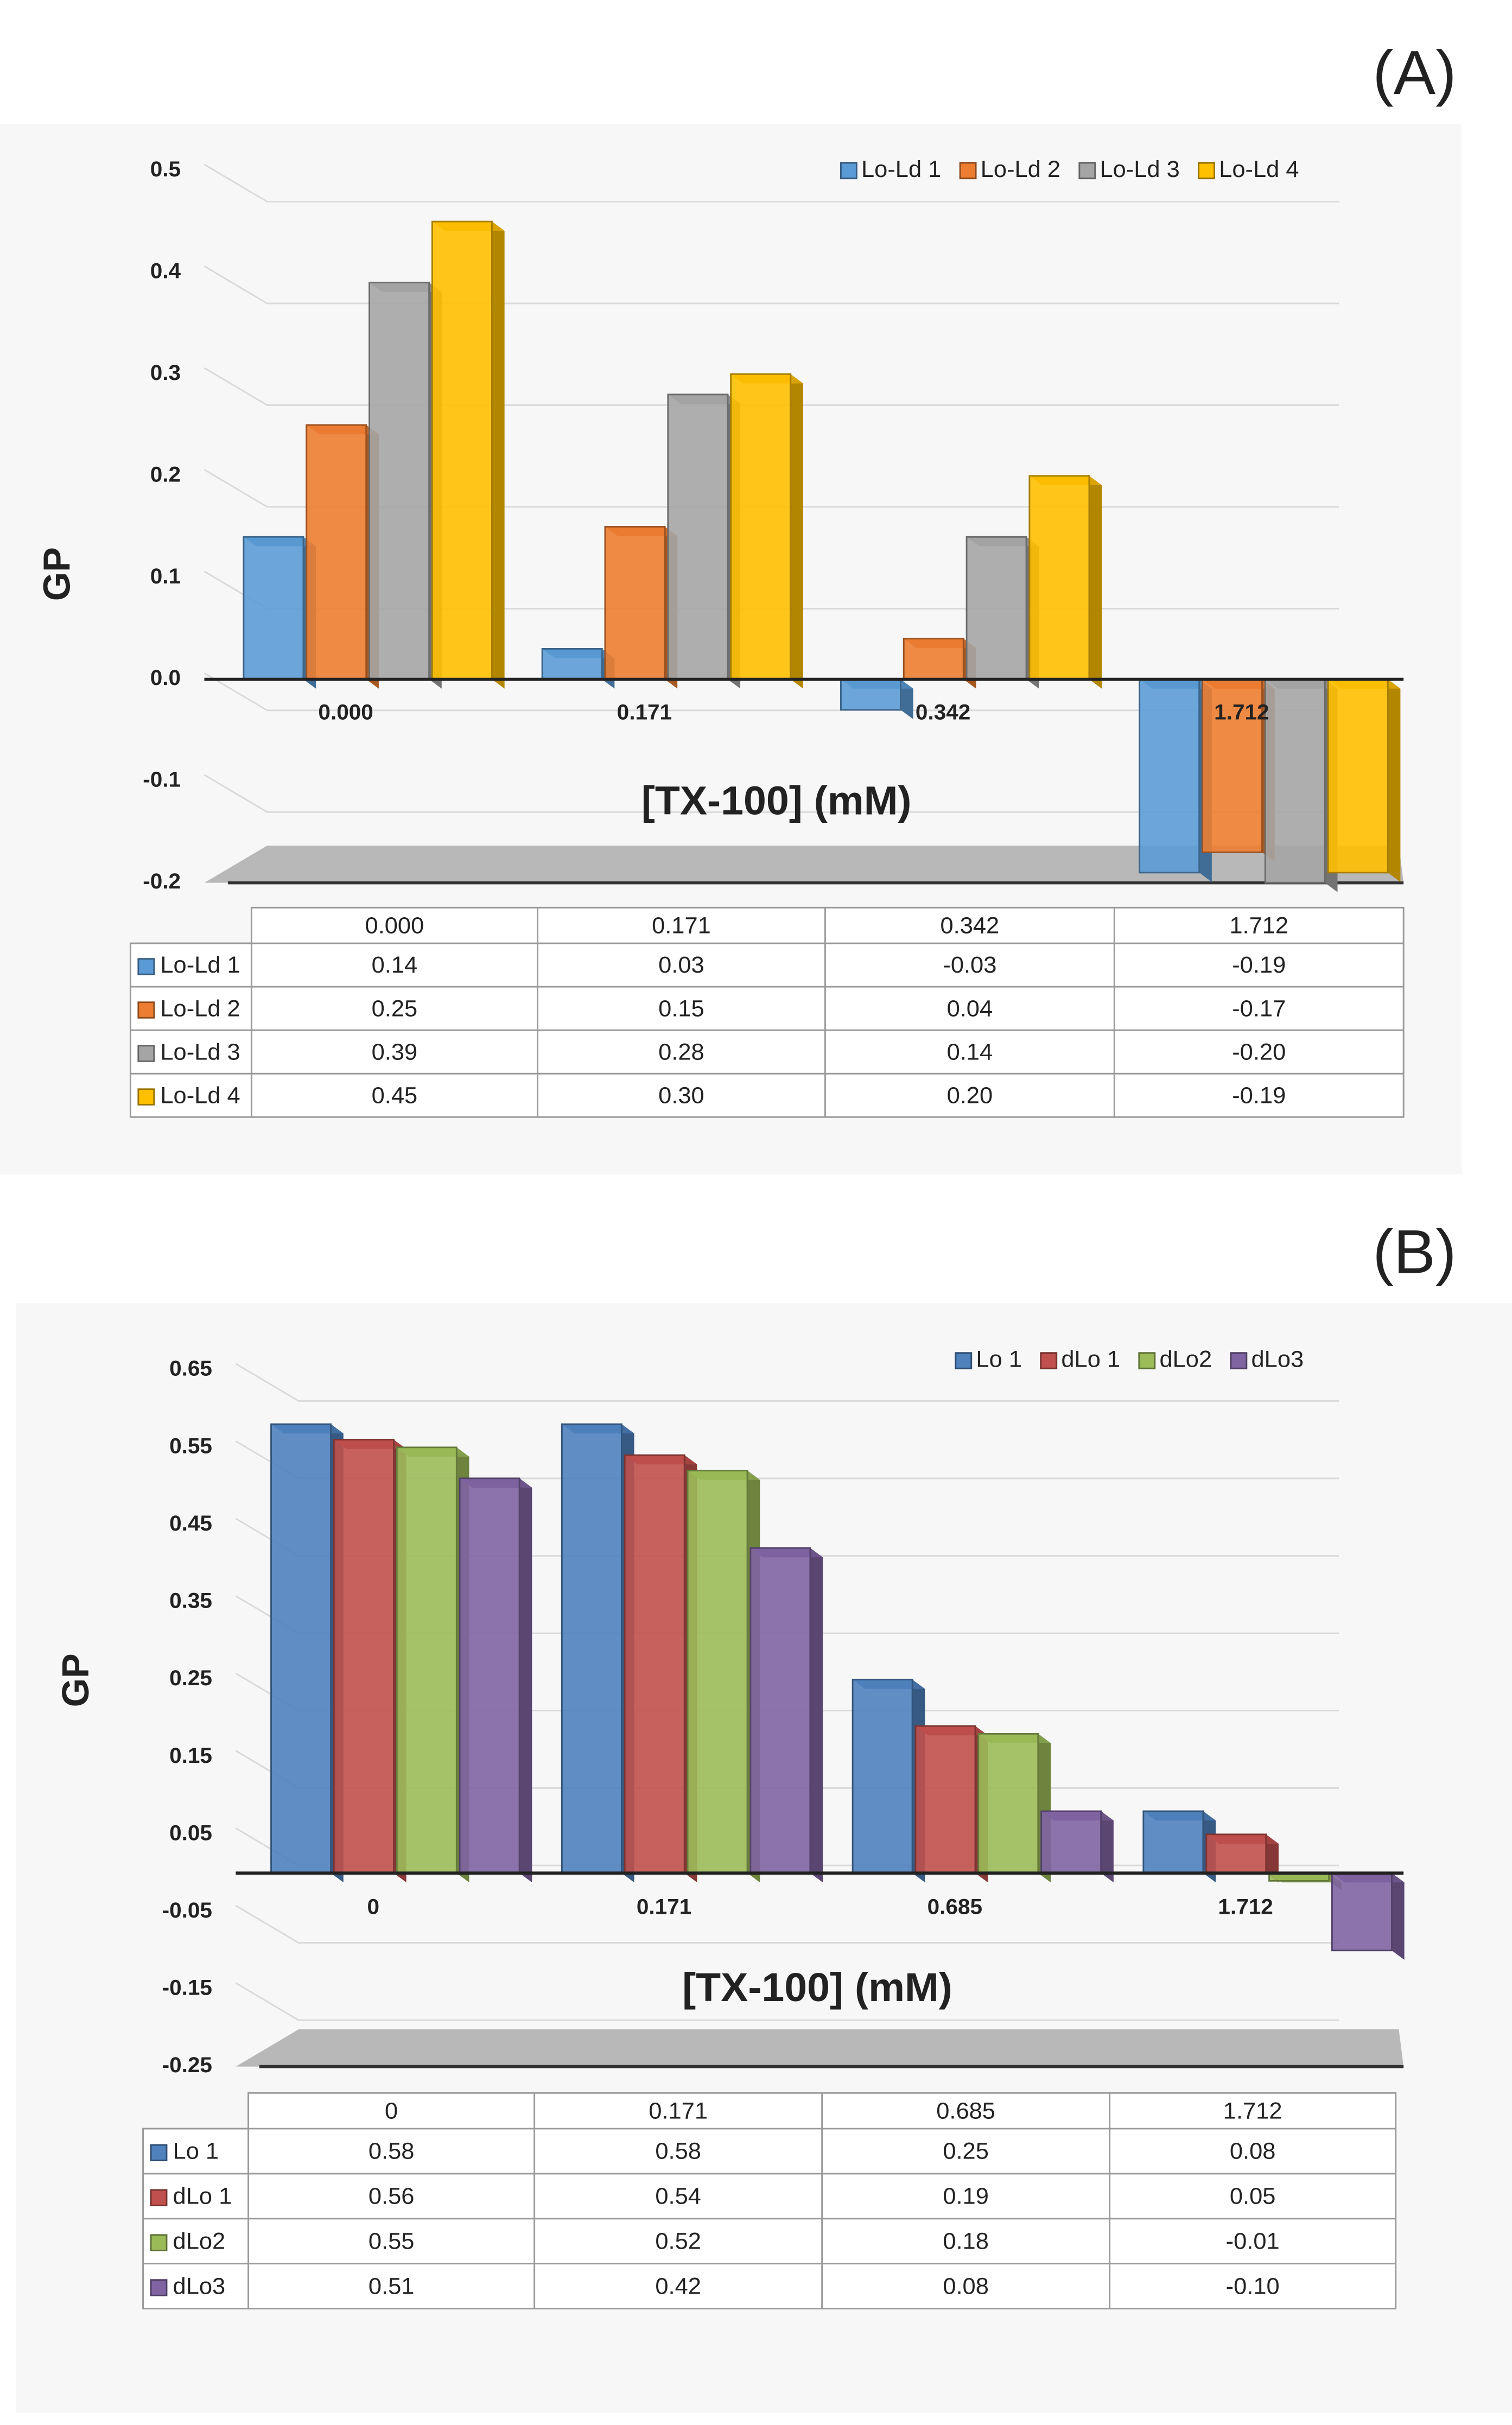 This screenshot has height=2425, width=1512. I want to click on x-tick-label: 1.712, so click(1241, 713).